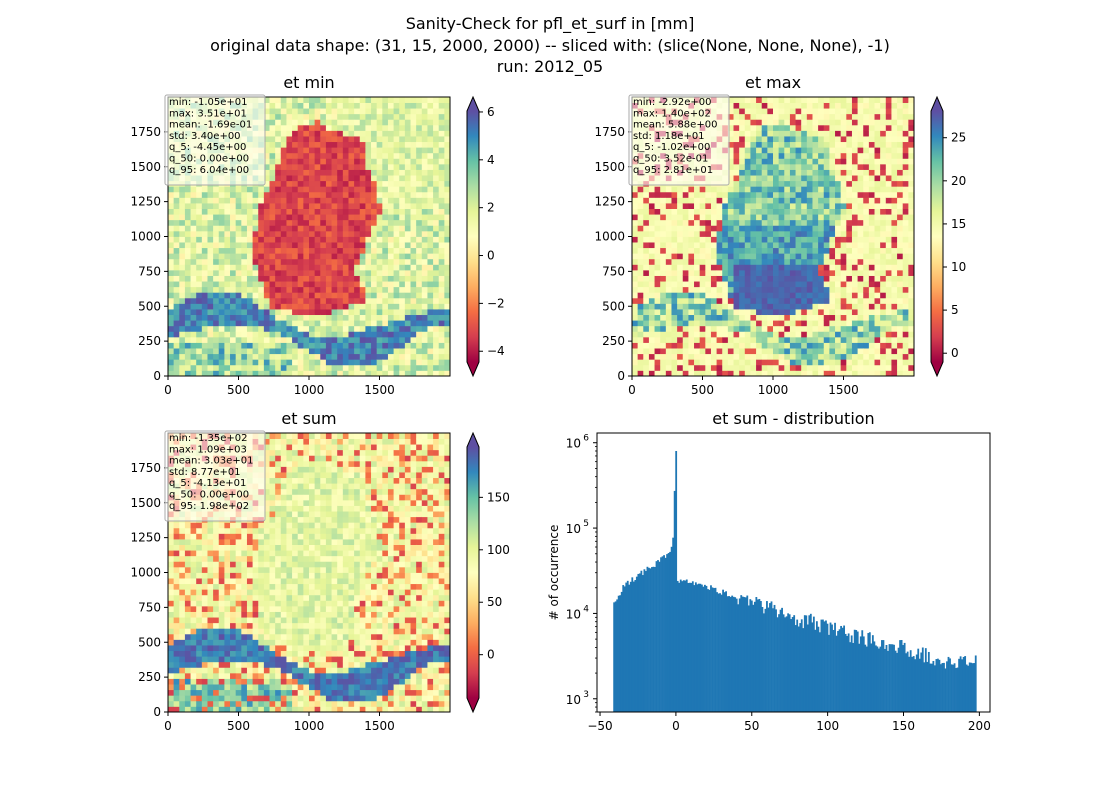 Image resolution: width=1100 pixels, height=800 pixels. What do you see at coordinates (145, 237) in the screenshot?
I see `y-tick-label: 1000` at bounding box center [145, 237].